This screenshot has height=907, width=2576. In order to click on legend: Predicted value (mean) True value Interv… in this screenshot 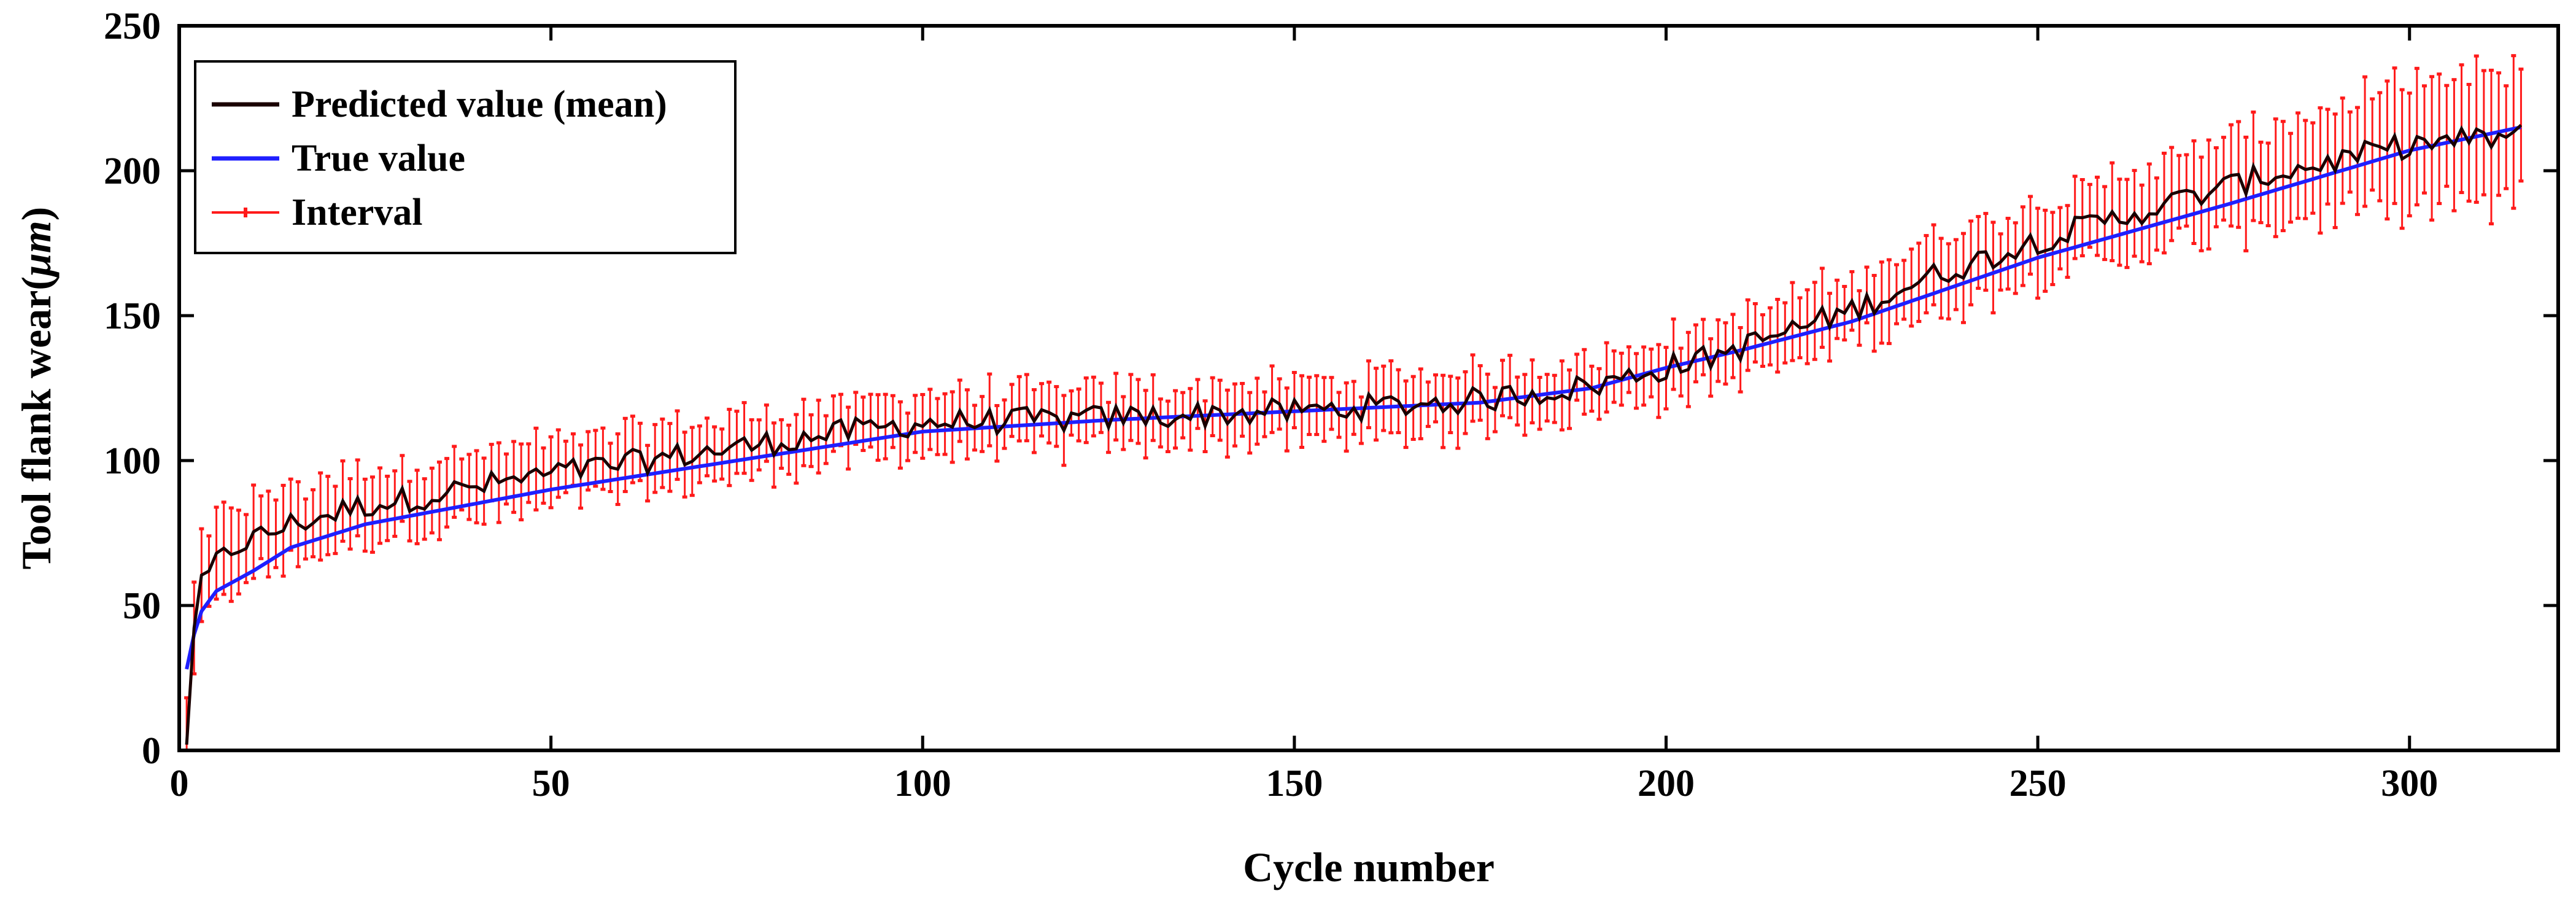, I will do `click(465, 157)`.